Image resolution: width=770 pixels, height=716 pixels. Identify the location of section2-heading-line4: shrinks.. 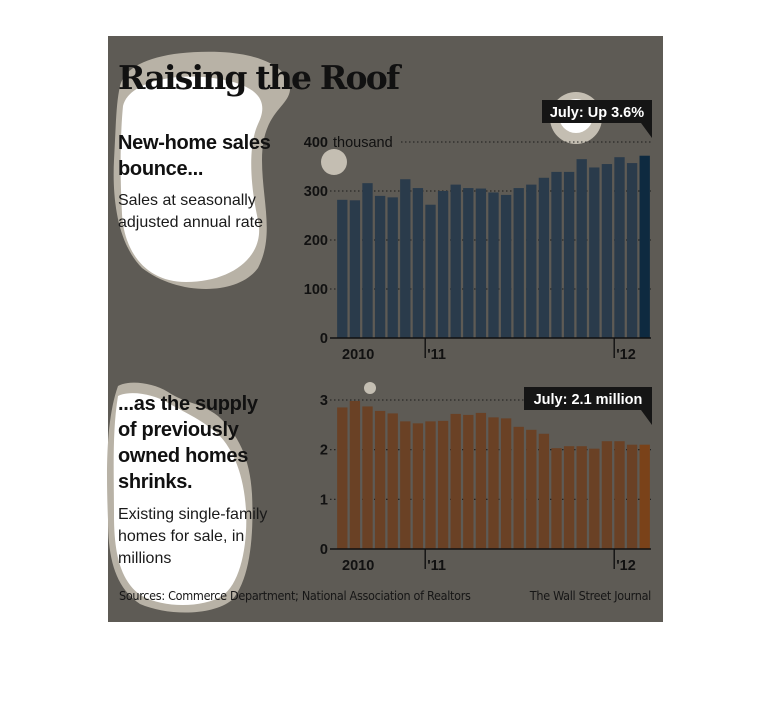
(155, 482).